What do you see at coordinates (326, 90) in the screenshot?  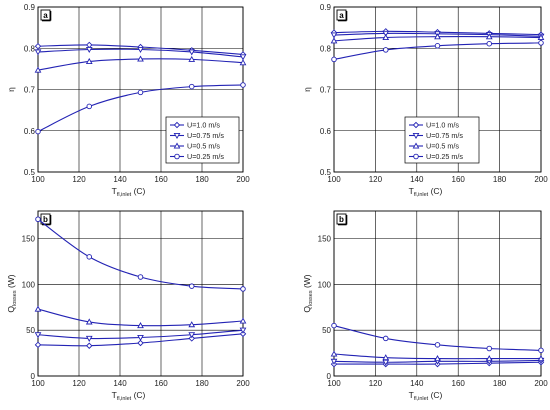 I see `y-tick-label: 0.7` at bounding box center [326, 90].